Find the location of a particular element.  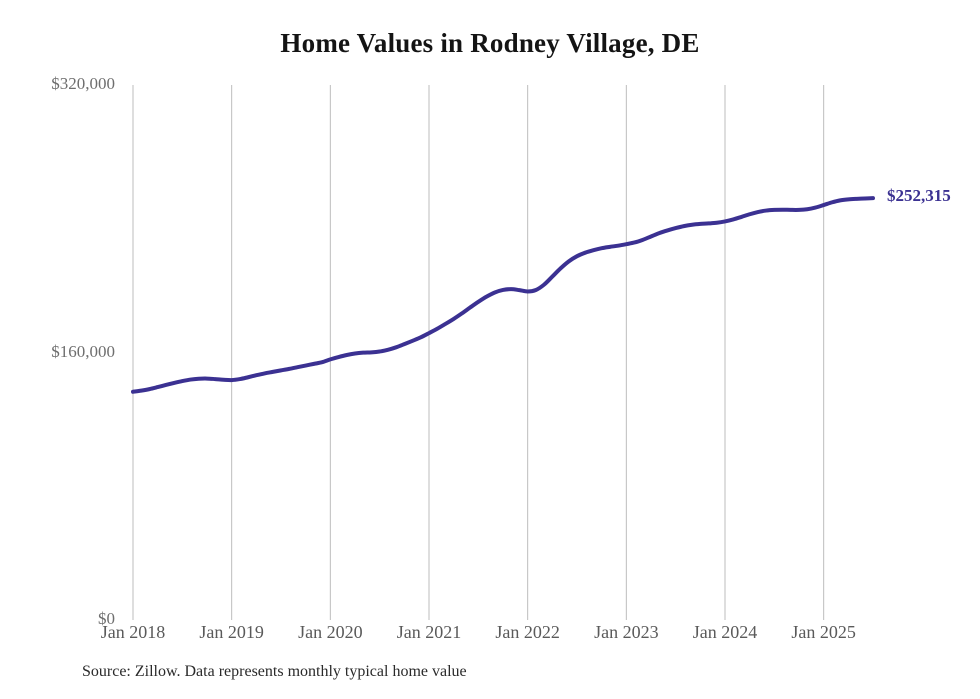

y-tick-label: $320,000 is located at coordinates (83, 83).